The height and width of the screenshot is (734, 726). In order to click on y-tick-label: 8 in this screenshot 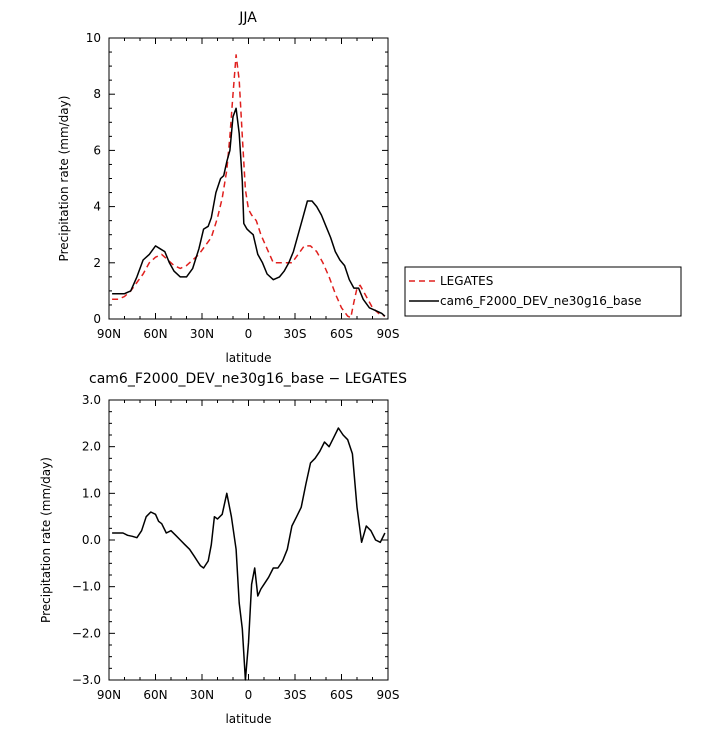, I will do `click(97, 94)`.